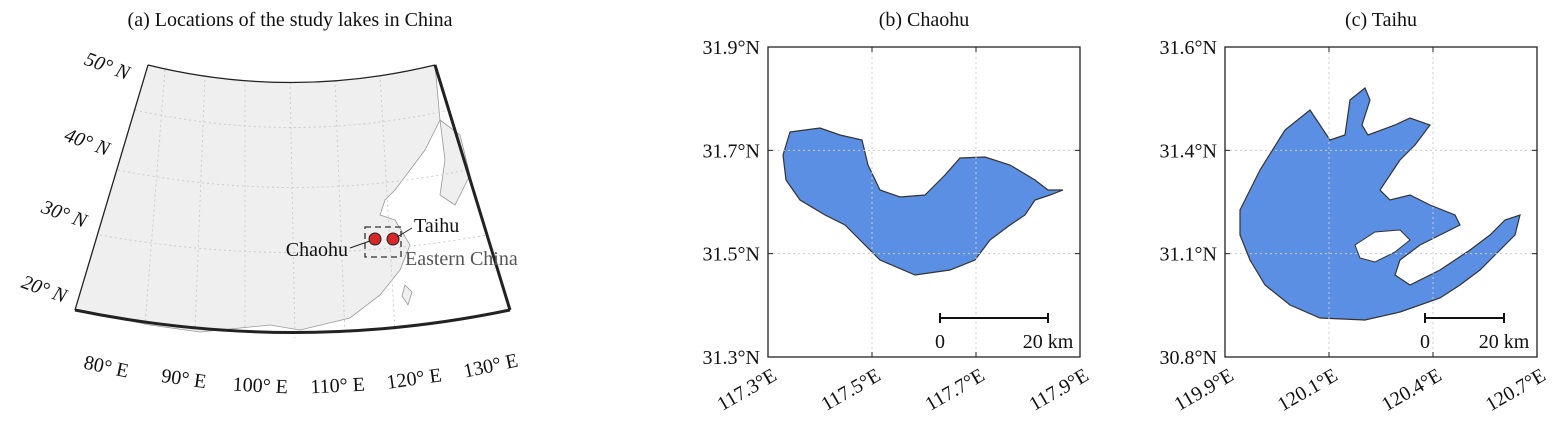 This screenshot has height=437, width=1554. I want to click on panel-title: (c) Taihu, so click(1381, 20).